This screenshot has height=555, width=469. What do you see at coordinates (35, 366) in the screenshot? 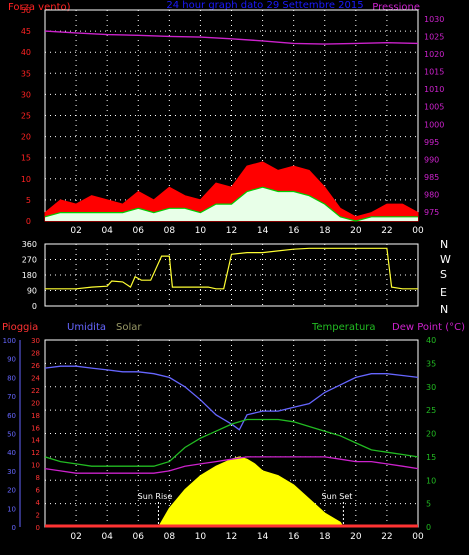
I see `rain-y-tick-label: 26` at bounding box center [35, 366].